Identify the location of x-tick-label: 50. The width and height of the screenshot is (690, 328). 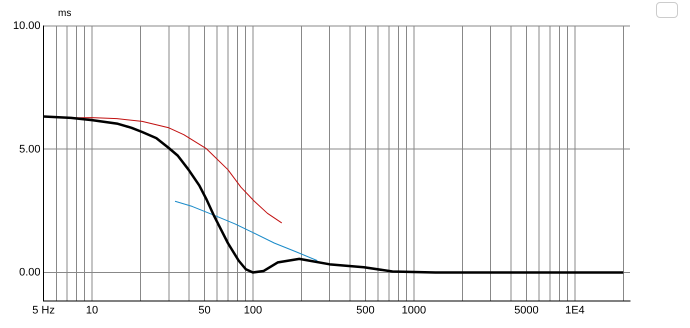
(204, 310).